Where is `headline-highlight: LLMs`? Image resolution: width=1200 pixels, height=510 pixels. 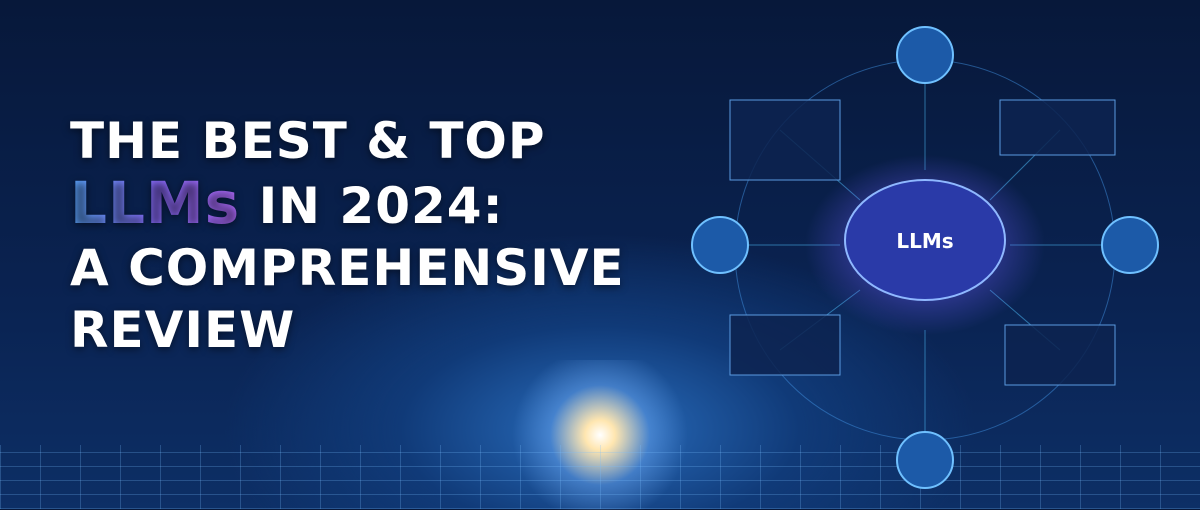
headline-highlight: LLMs is located at coordinates (155, 203).